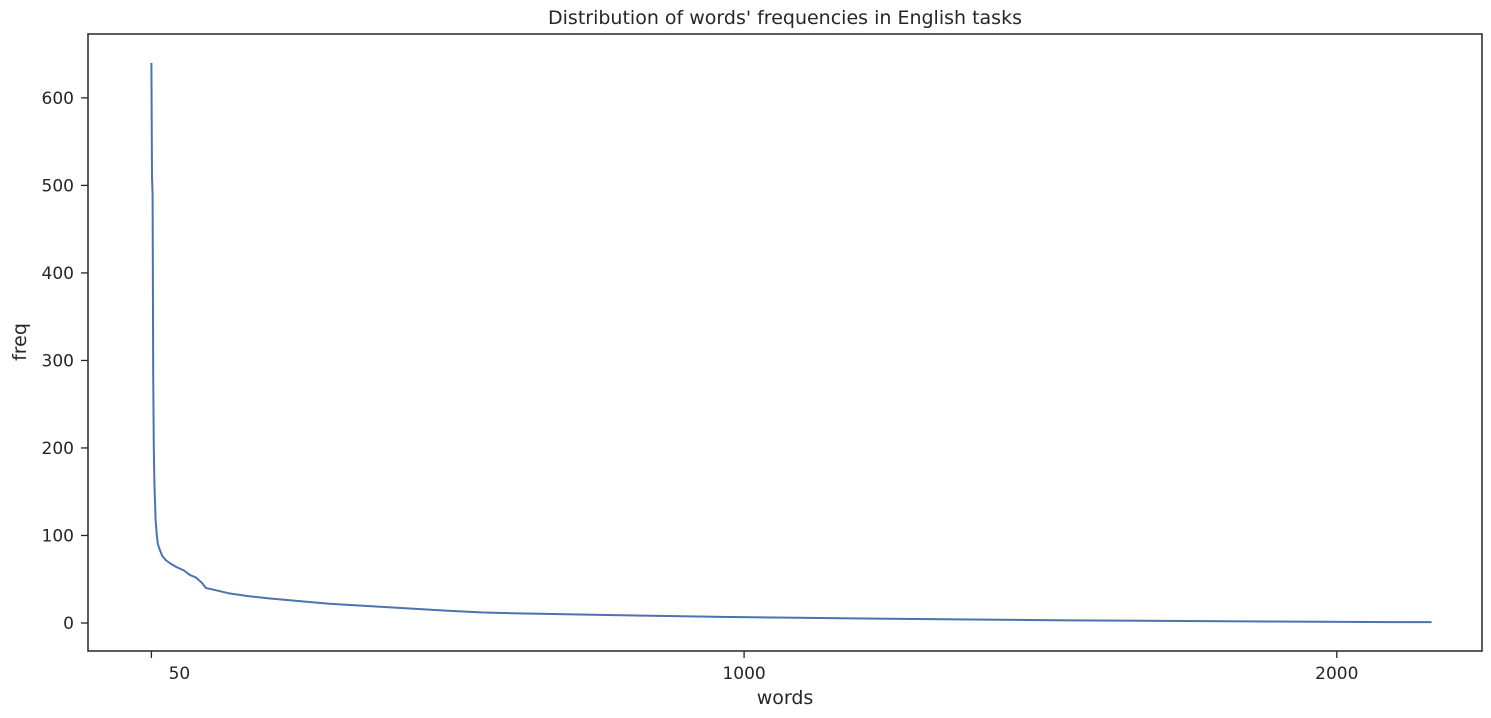  I want to click on y-tick-label: 200, so click(58, 449).